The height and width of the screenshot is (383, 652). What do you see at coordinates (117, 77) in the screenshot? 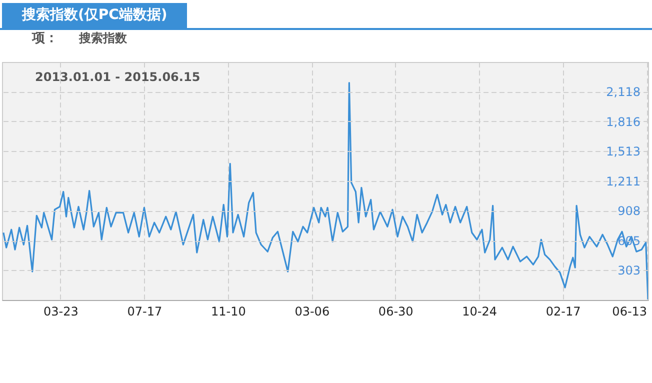
I see `annotation: 2013.01.01 - 2015.06.15` at bounding box center [117, 77].